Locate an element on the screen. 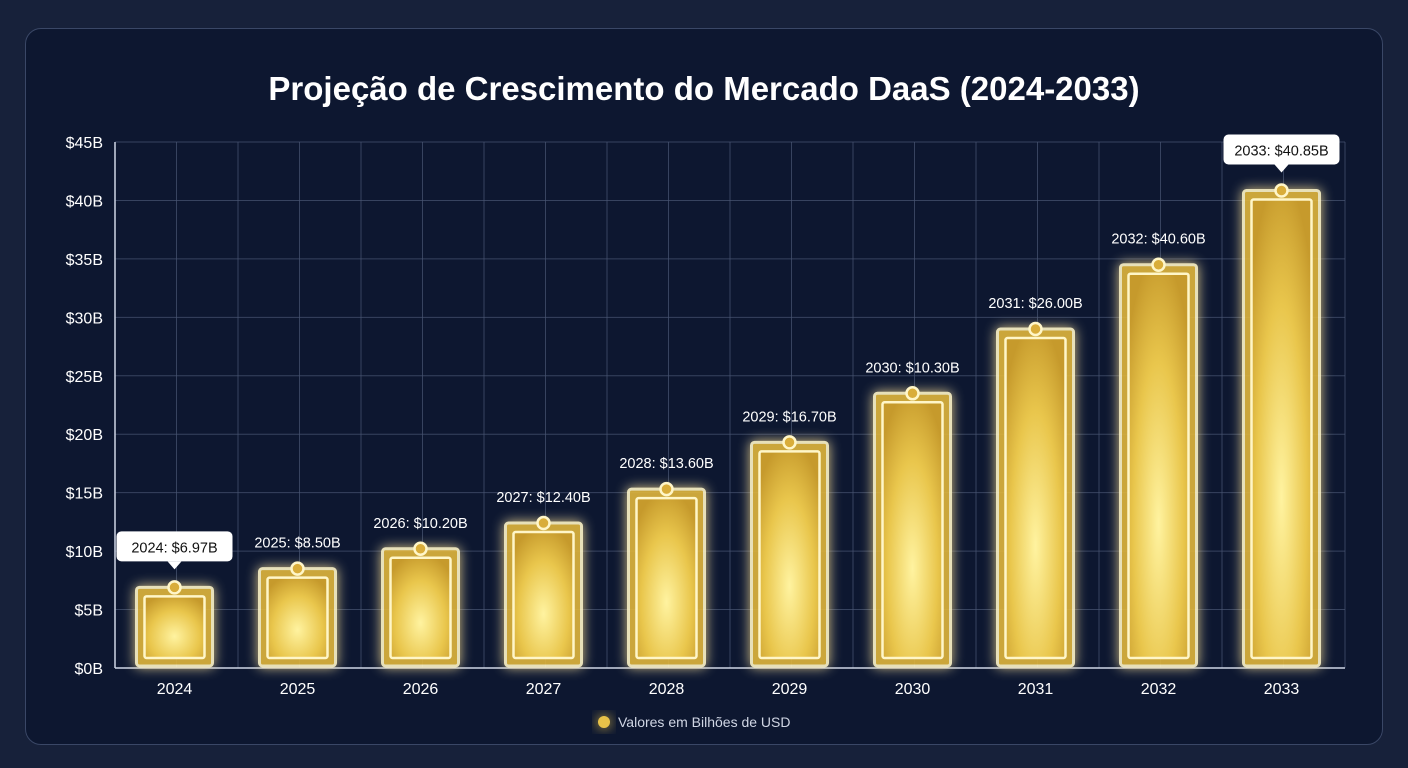 This screenshot has width=1408, height=768. y-tick-label: $0B is located at coordinates (89, 669).